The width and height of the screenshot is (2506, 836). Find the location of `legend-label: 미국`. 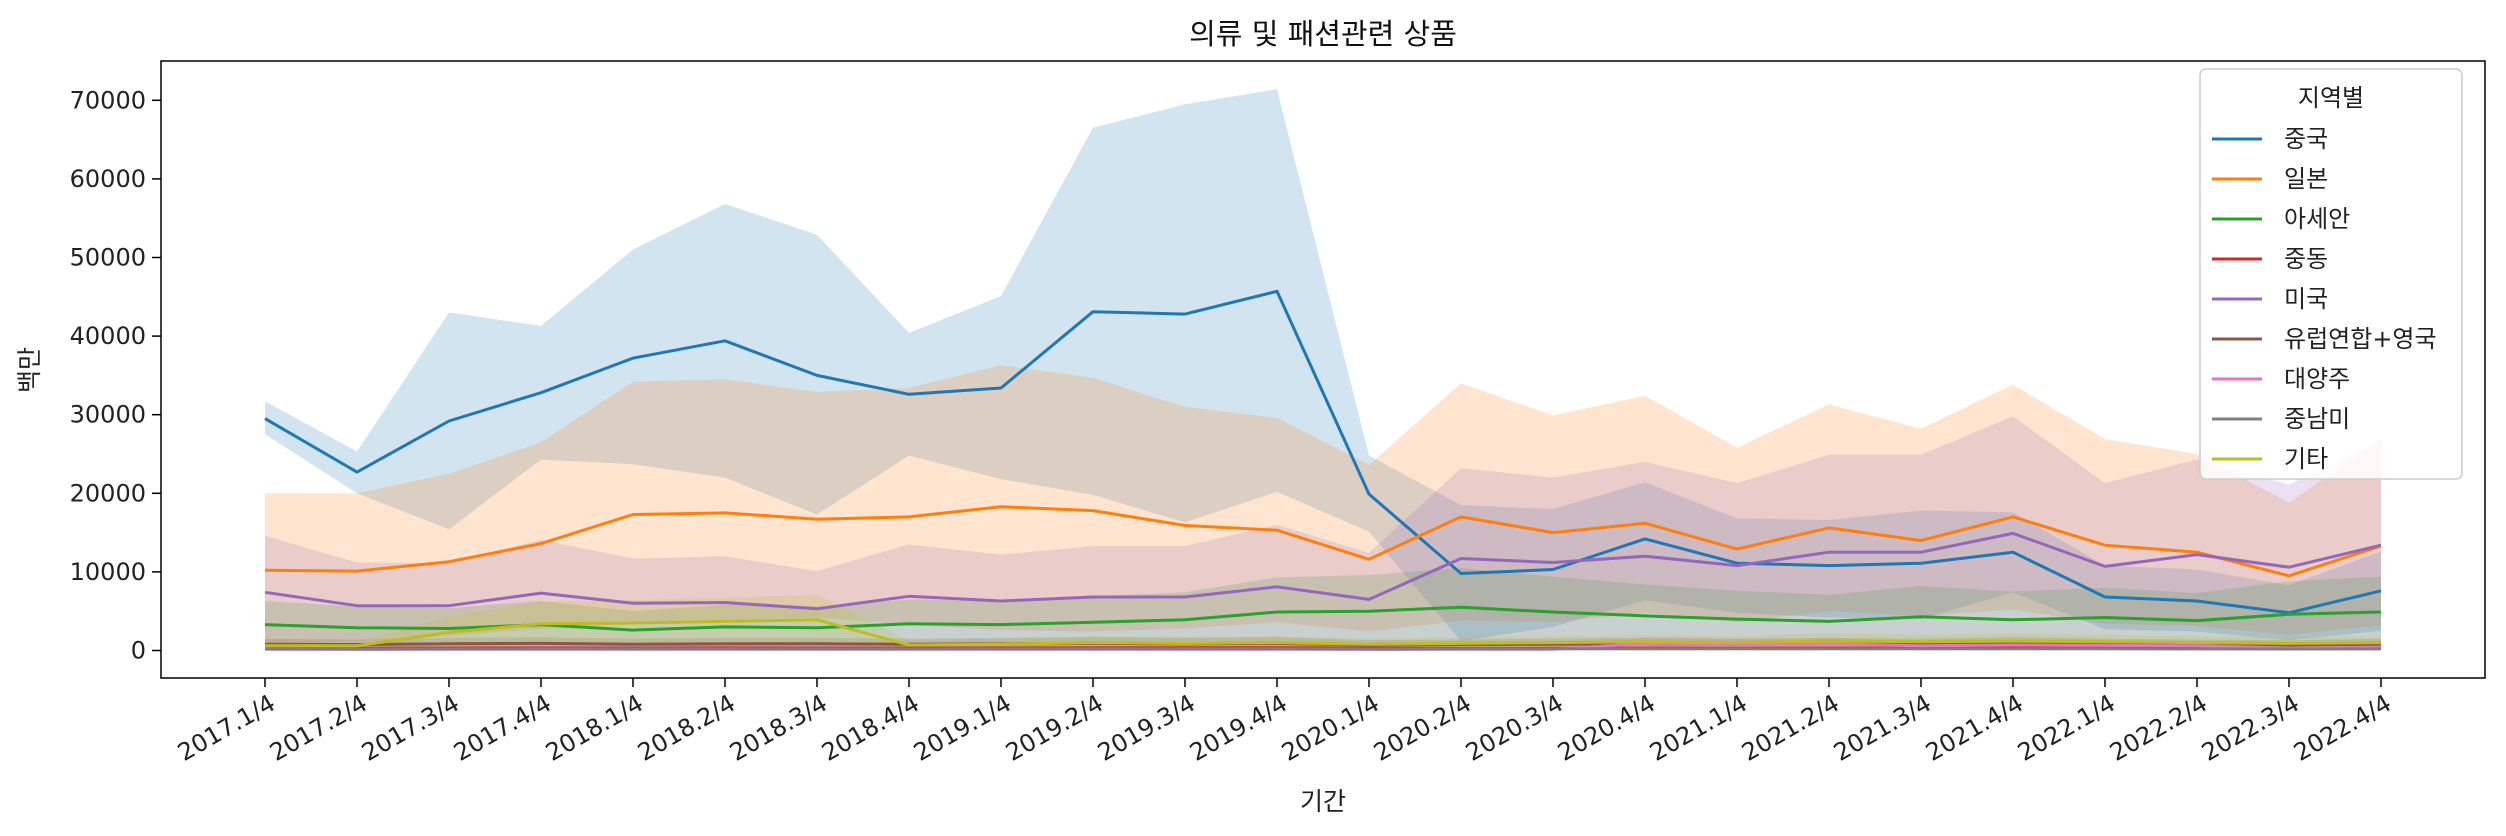

legend-label: 미국 is located at coordinates (2306, 299).